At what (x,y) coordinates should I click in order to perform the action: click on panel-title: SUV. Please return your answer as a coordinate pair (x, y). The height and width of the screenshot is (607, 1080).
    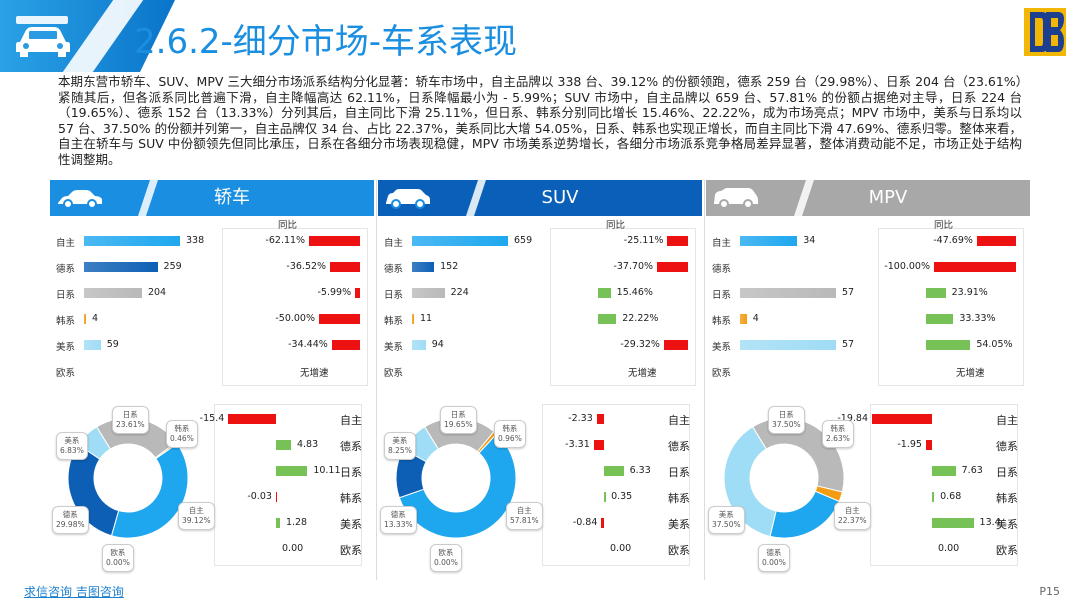
    Looking at the image, I should click on (560, 197).